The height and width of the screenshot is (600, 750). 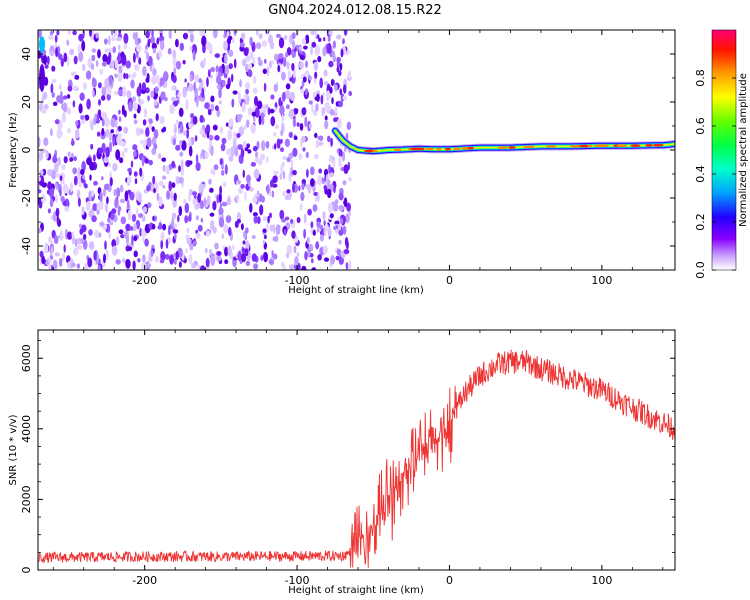 What do you see at coordinates (26, 429) in the screenshot?
I see `snr-ytick-label: 4000` at bounding box center [26, 429].